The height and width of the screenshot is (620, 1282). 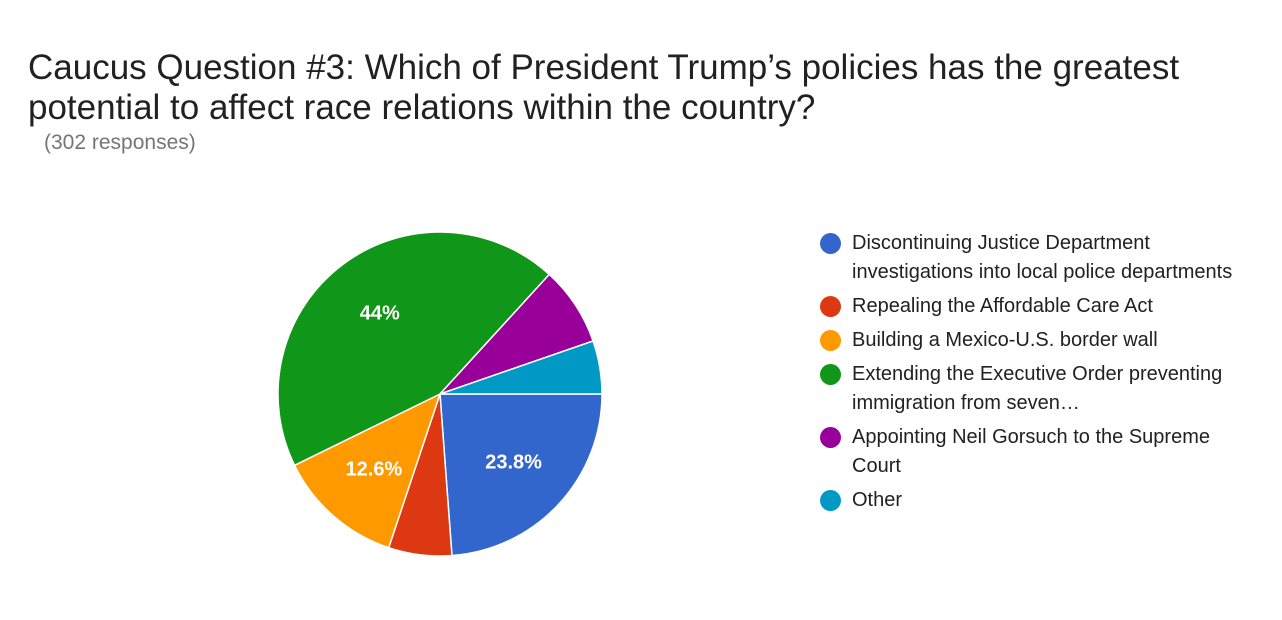 I want to click on legend-label-1: Repealing the Affordable Care Act, so click(x=1002, y=306).